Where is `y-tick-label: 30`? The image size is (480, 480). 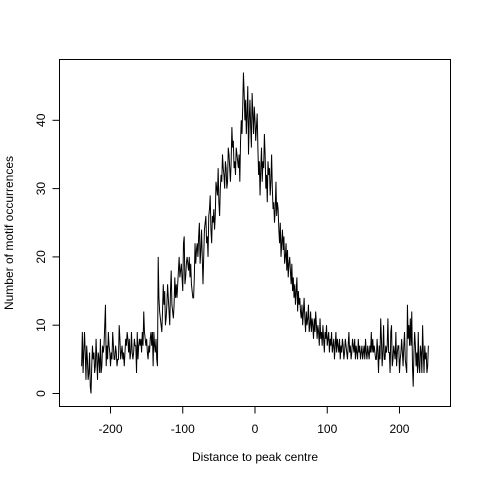
y-tick-label: 30 is located at coordinates (41, 189).